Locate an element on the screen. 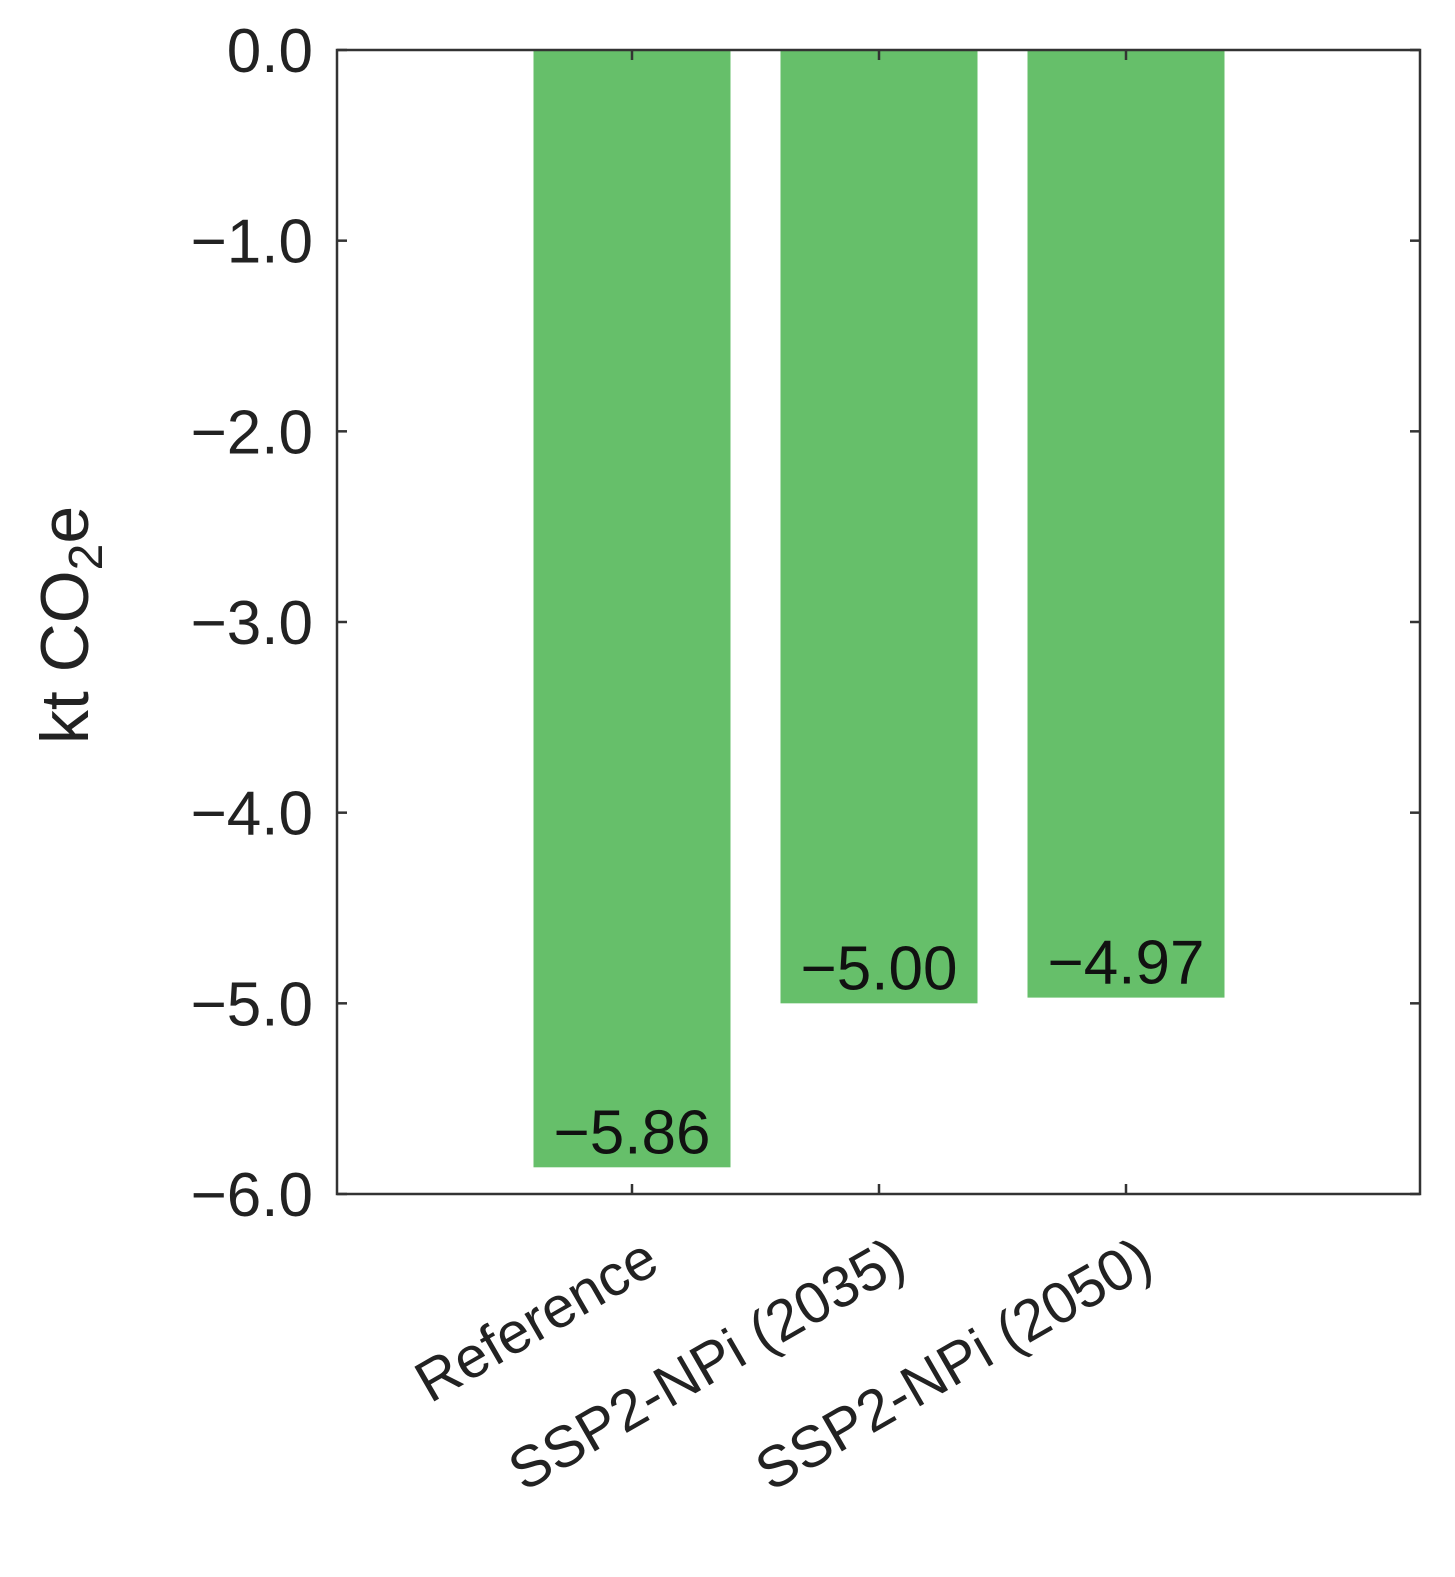 This screenshot has width=1455, height=1577. y-tick-label-7: −6.0 is located at coordinates (252, 1195).